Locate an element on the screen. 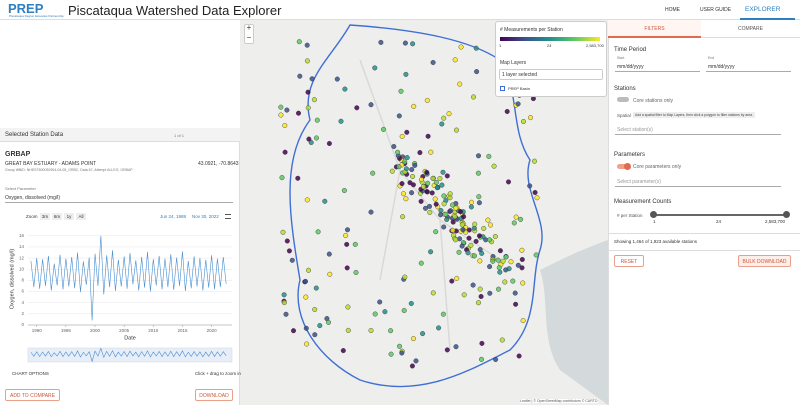 Image resolution: width=800 pixels, height=405 pixels. end-input is located at coordinates (748, 66).